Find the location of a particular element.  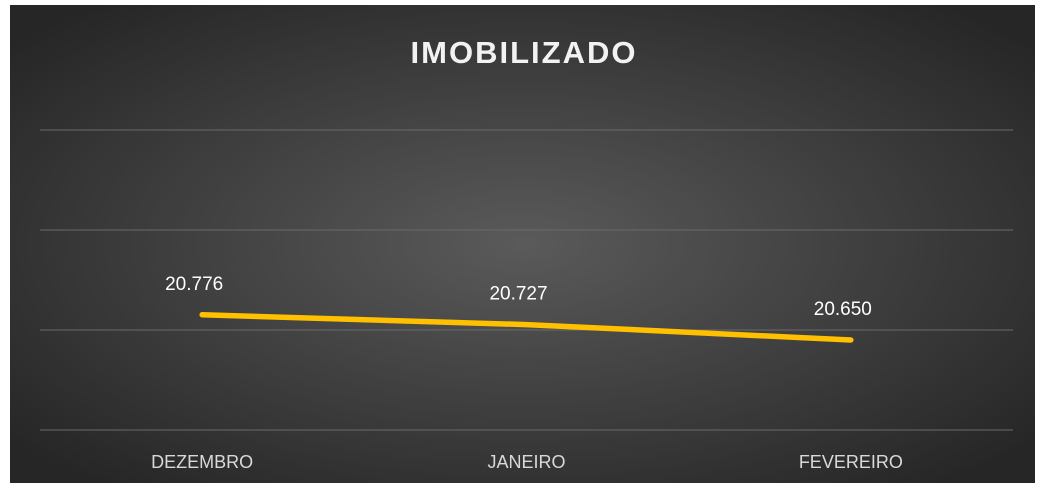

data-line is located at coordinates (526, 327).